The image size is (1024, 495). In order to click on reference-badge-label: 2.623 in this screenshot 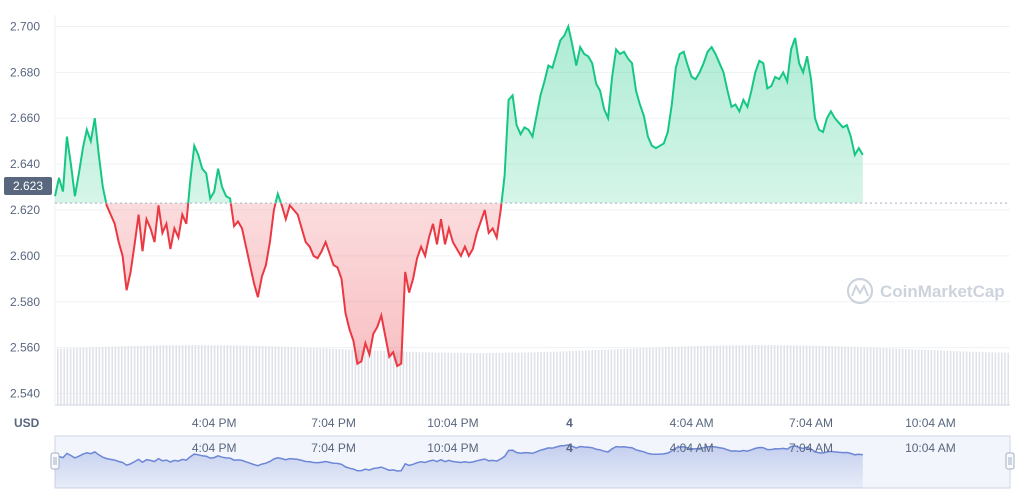, I will do `click(28, 186)`.